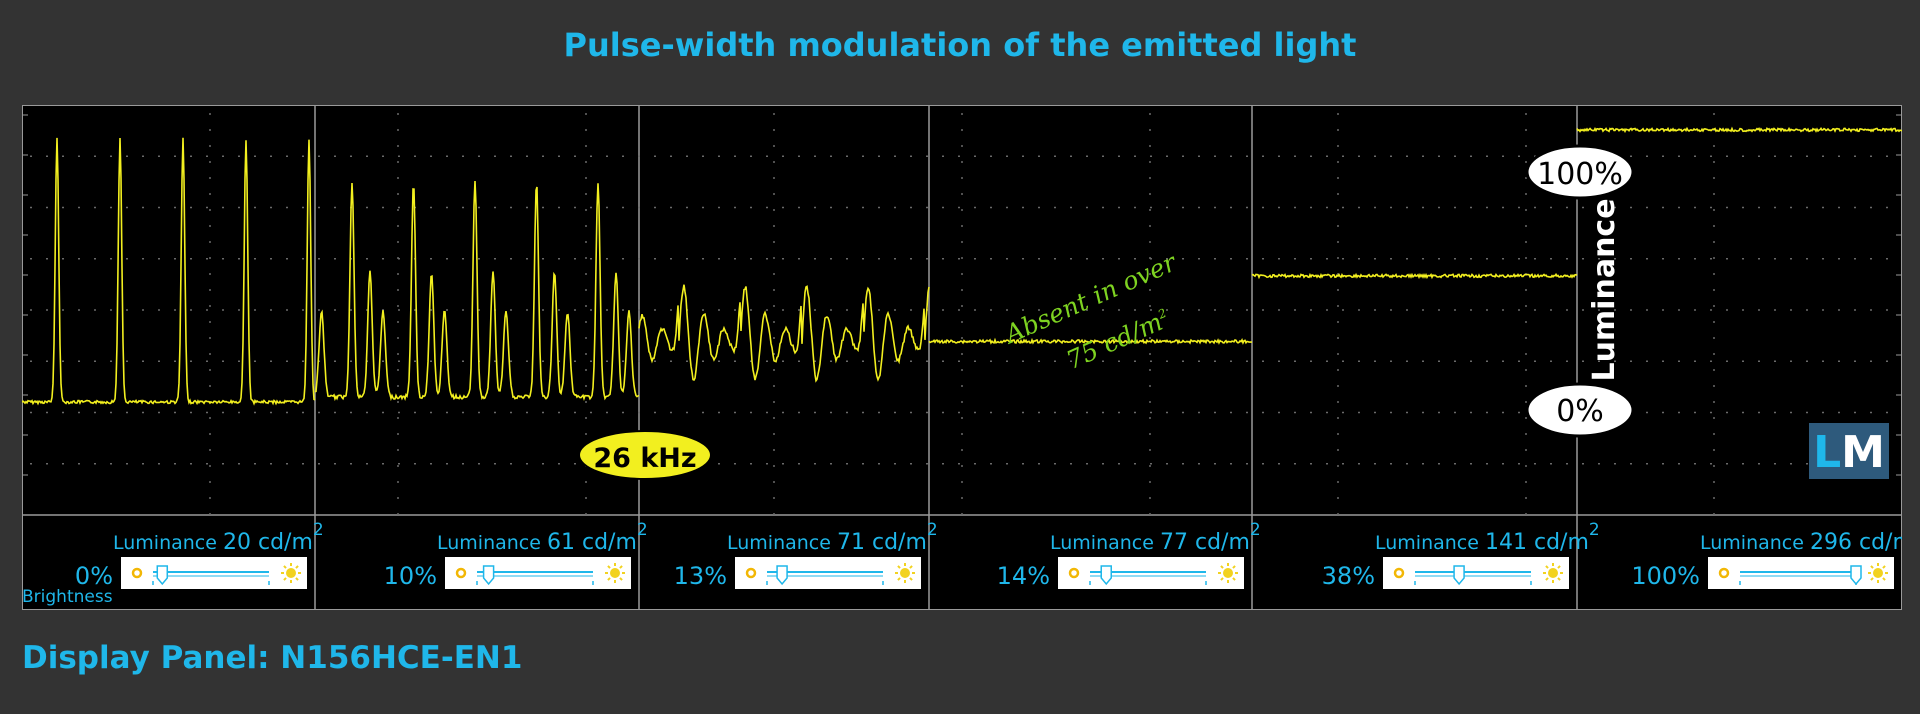 Image resolution: width=1920 pixels, height=714 pixels. I want to click on display-panel-label: Display Panel: N156HCE-EN1, so click(272, 658).